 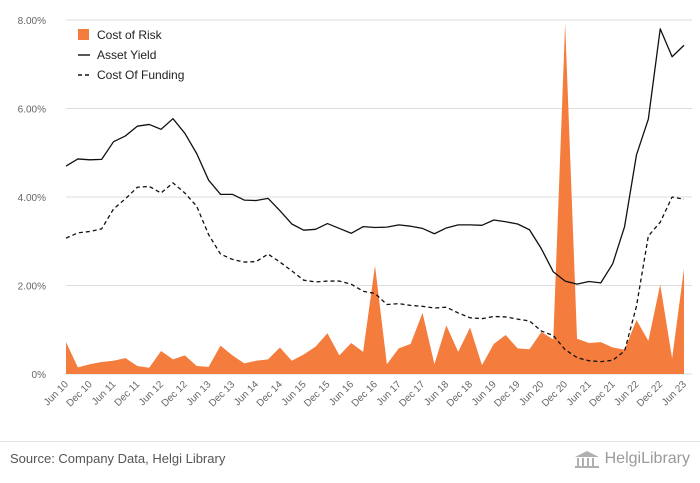 What do you see at coordinates (317, 394) in the screenshot?
I see `x-tick-label: Dec 15` at bounding box center [317, 394].